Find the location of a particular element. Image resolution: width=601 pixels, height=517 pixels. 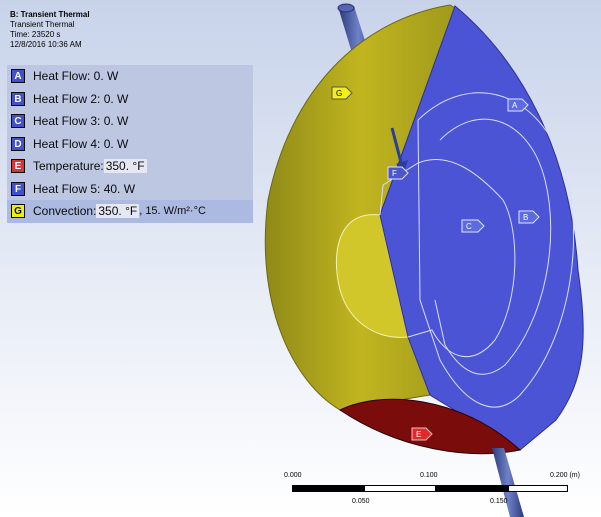

legend-item-e: E Temperature: 350. °F is located at coordinates (130, 166).